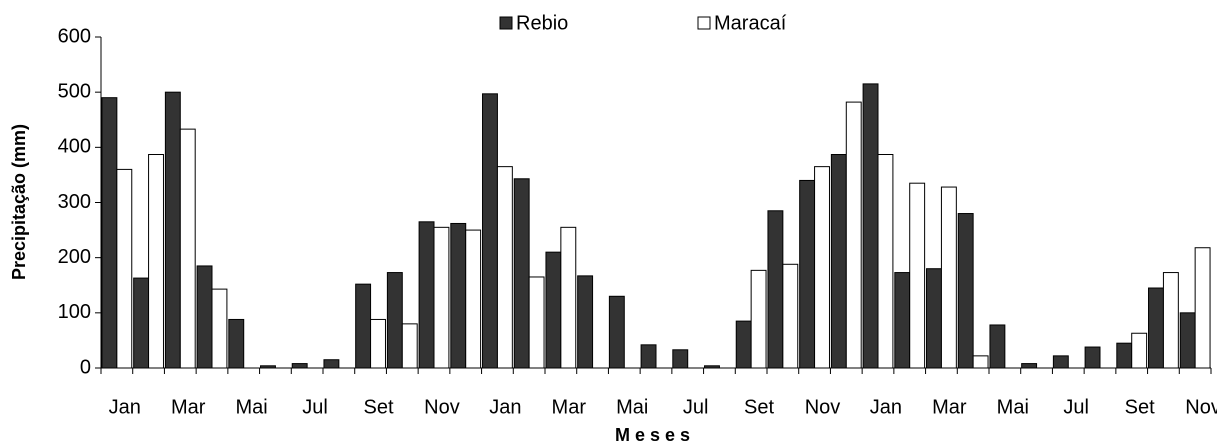 This screenshot has height=448, width=1217. I want to click on x-axis-title: Meses, so click(655, 435).